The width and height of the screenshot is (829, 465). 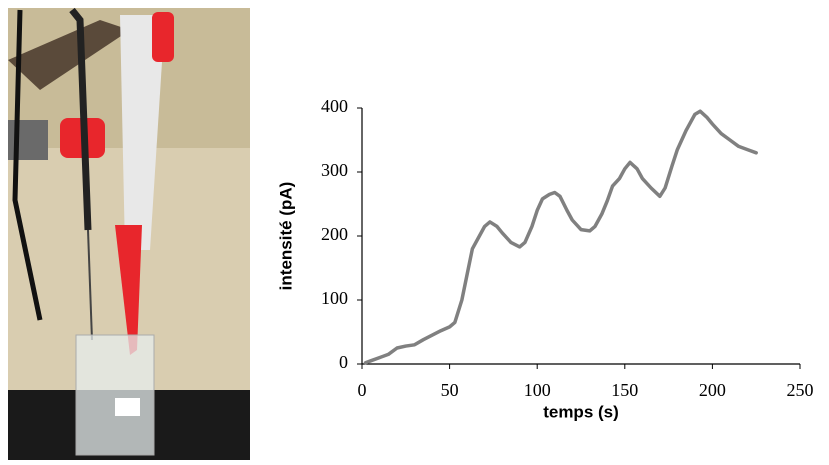 I want to click on y-tick-label: 100, so click(x=334, y=298).